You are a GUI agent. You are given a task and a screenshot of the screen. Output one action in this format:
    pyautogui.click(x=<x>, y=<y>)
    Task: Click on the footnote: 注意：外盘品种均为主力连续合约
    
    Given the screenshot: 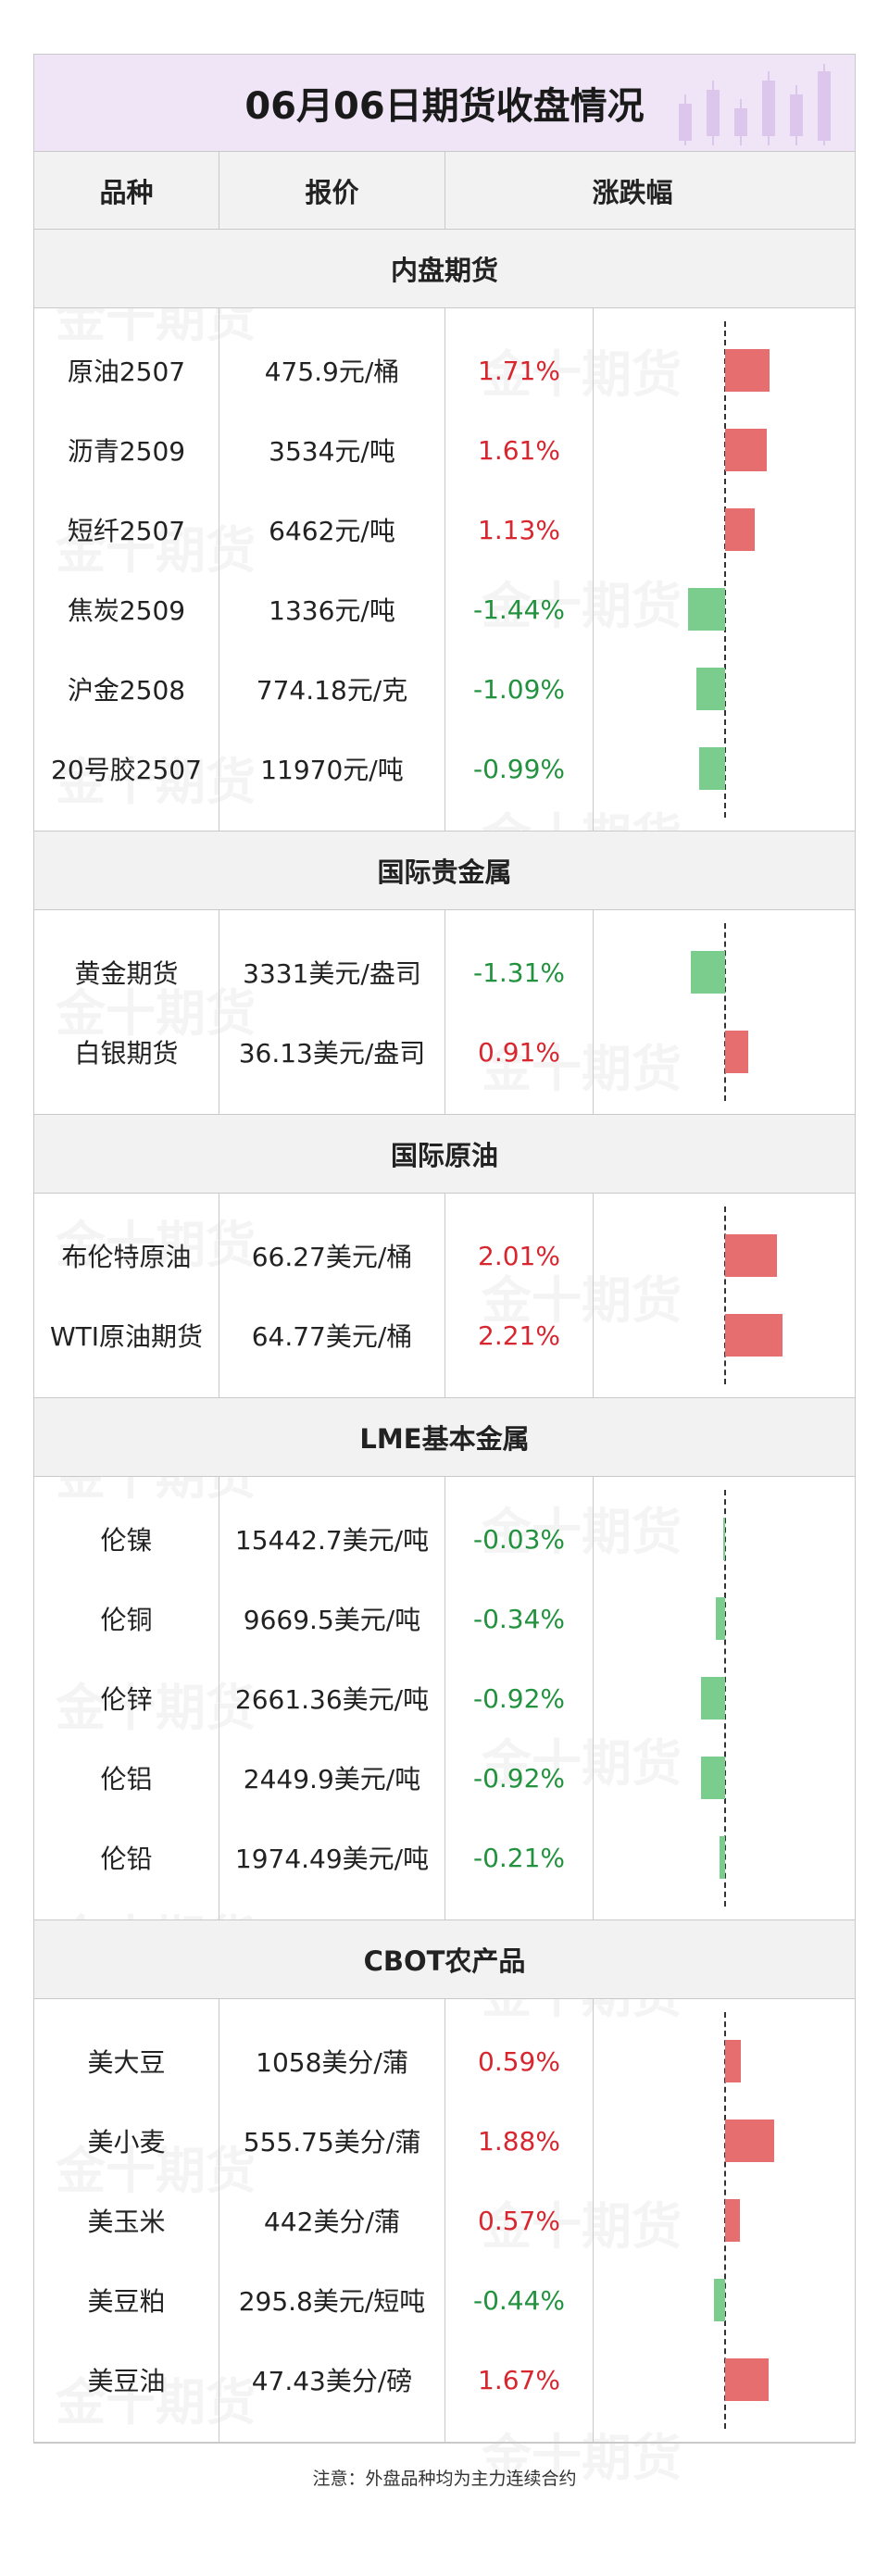 What is the action you would take?
    pyautogui.click(x=444, y=2479)
    